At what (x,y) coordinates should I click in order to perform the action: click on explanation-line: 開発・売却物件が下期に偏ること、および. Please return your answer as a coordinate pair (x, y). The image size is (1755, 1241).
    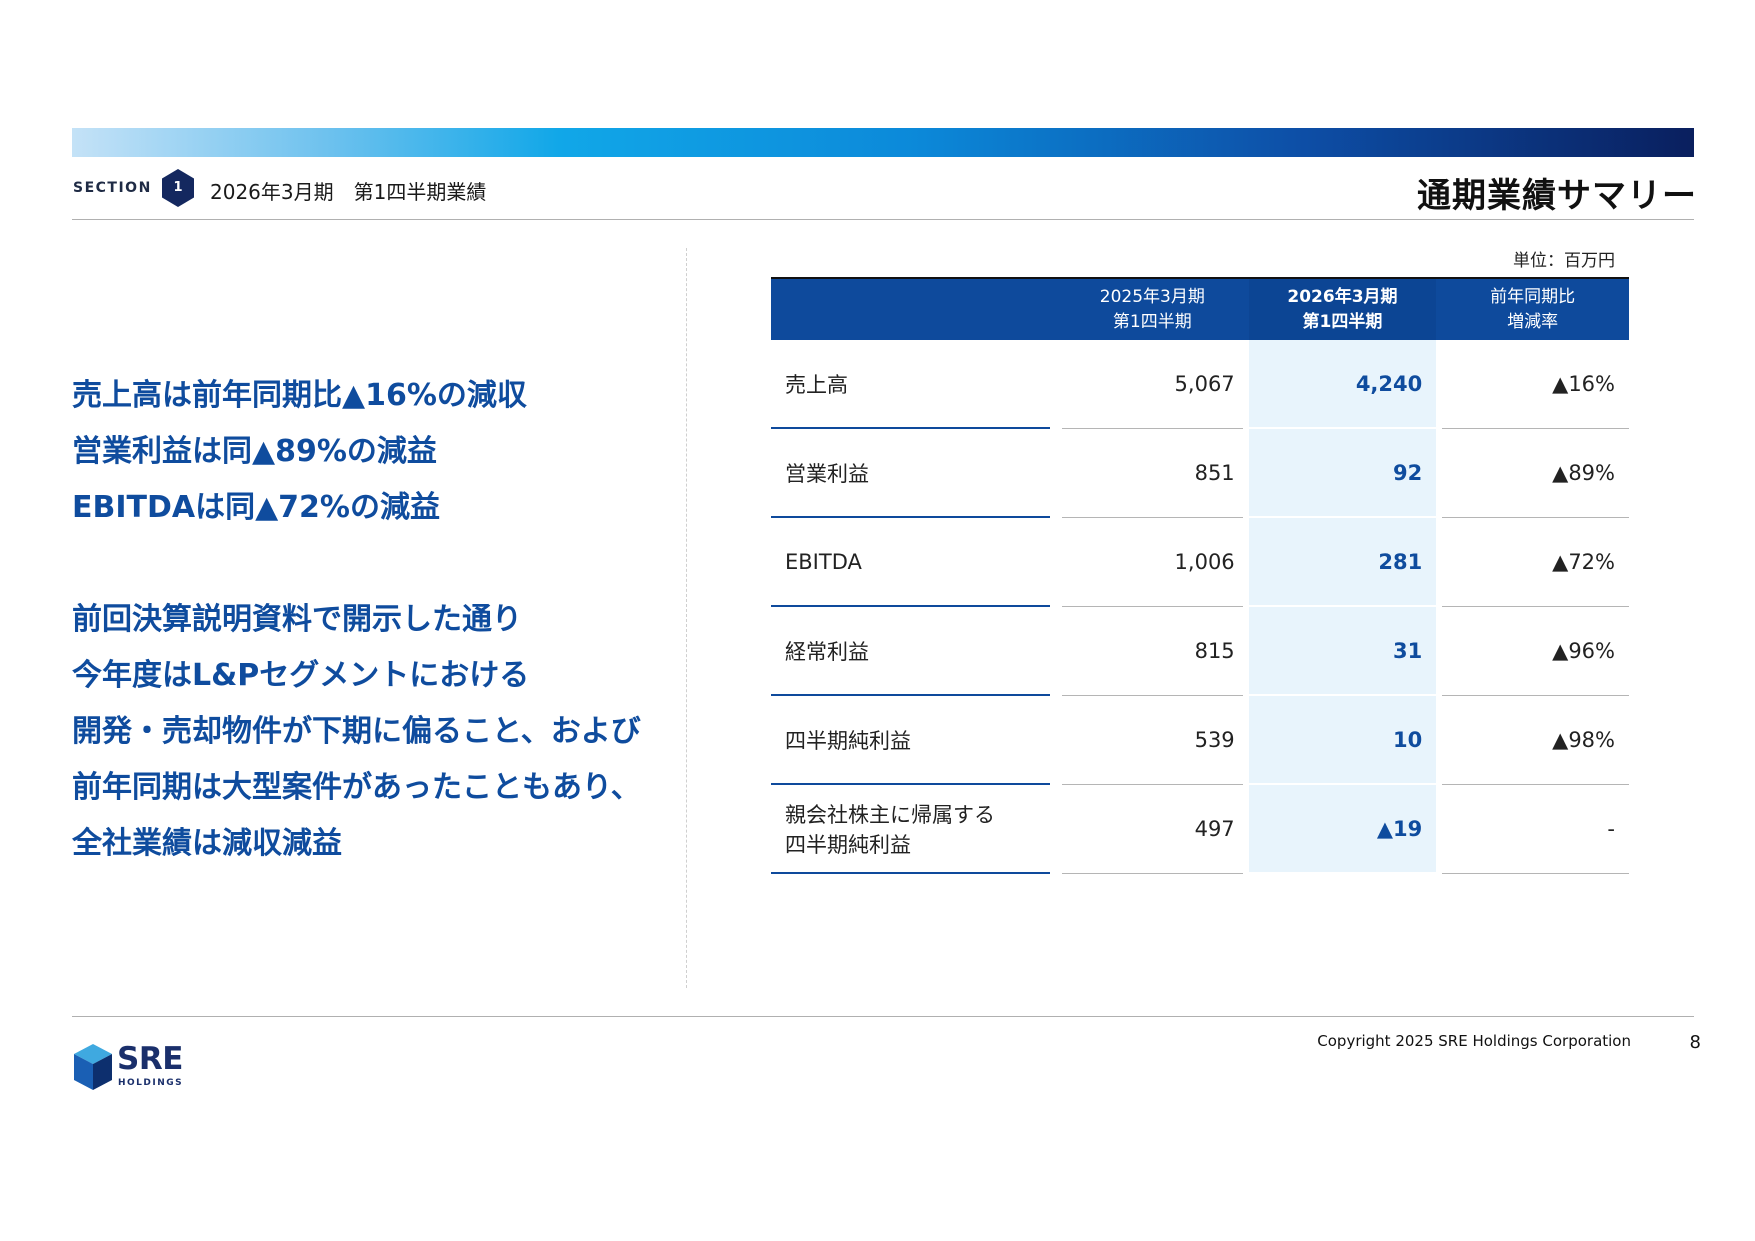
    Looking at the image, I should click on (356, 731).